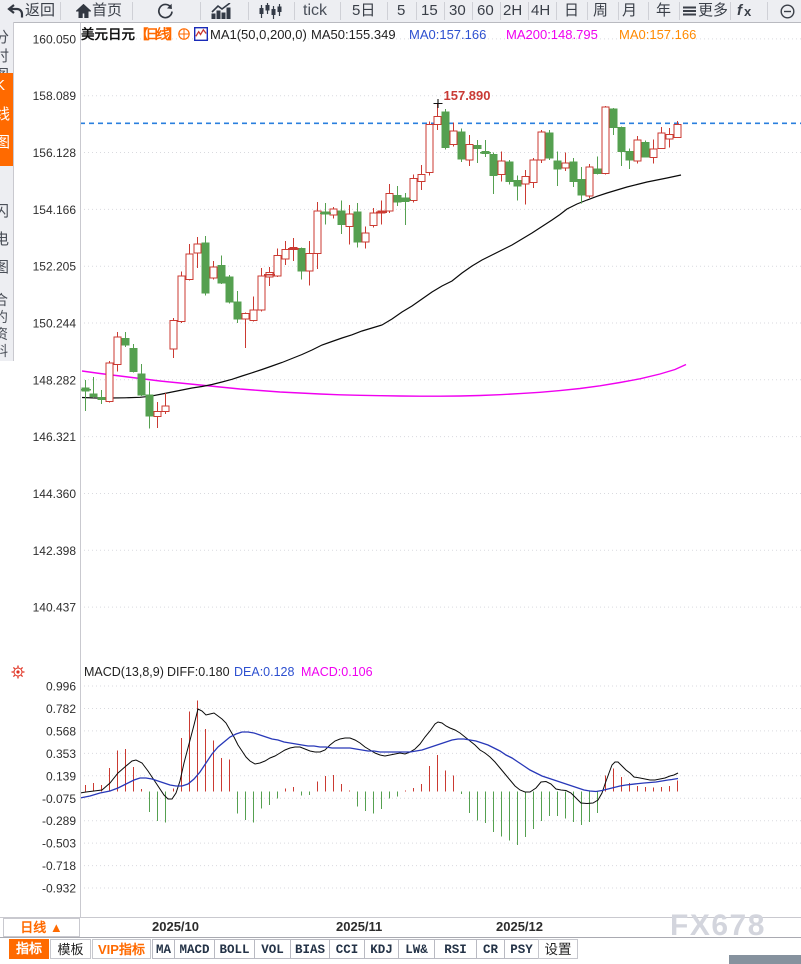 This screenshot has height=964, width=801. What do you see at coordinates (467, 95) in the screenshot?
I see `svg-text: 157.890` at bounding box center [467, 95].